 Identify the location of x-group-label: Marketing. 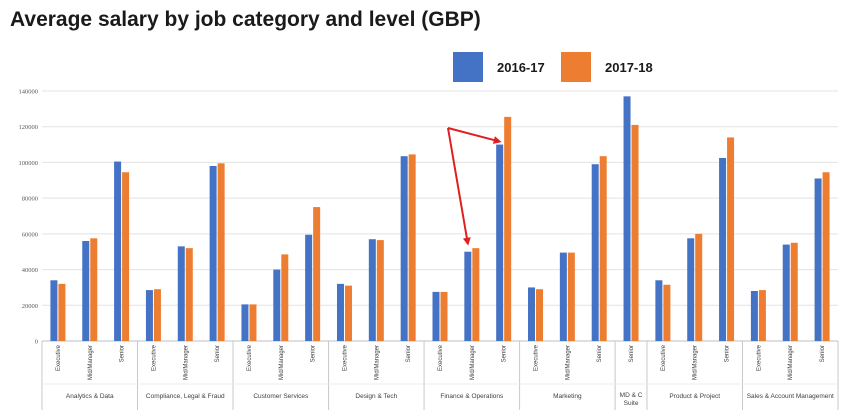
(567, 396).